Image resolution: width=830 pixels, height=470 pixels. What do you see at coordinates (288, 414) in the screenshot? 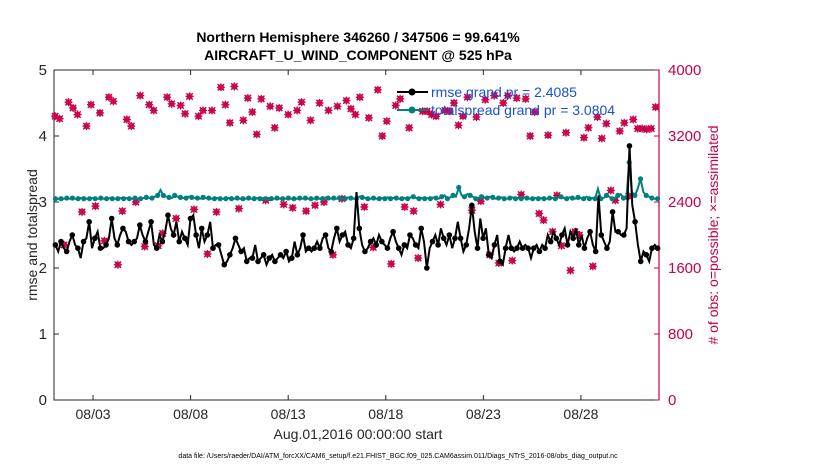
I see `x-tick-label: 08/13` at bounding box center [288, 414].